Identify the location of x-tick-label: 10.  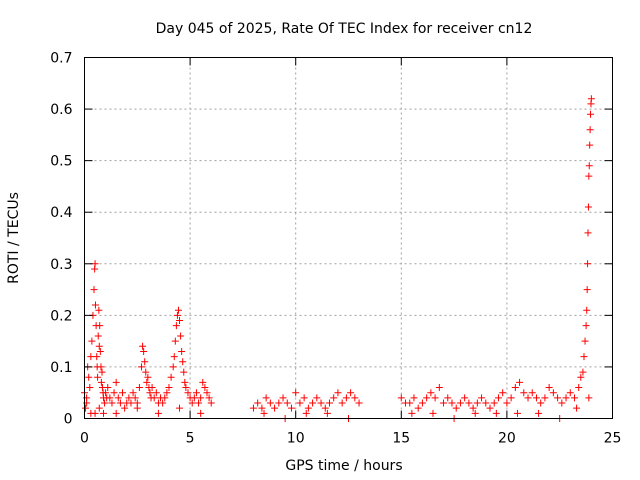
(296, 439).